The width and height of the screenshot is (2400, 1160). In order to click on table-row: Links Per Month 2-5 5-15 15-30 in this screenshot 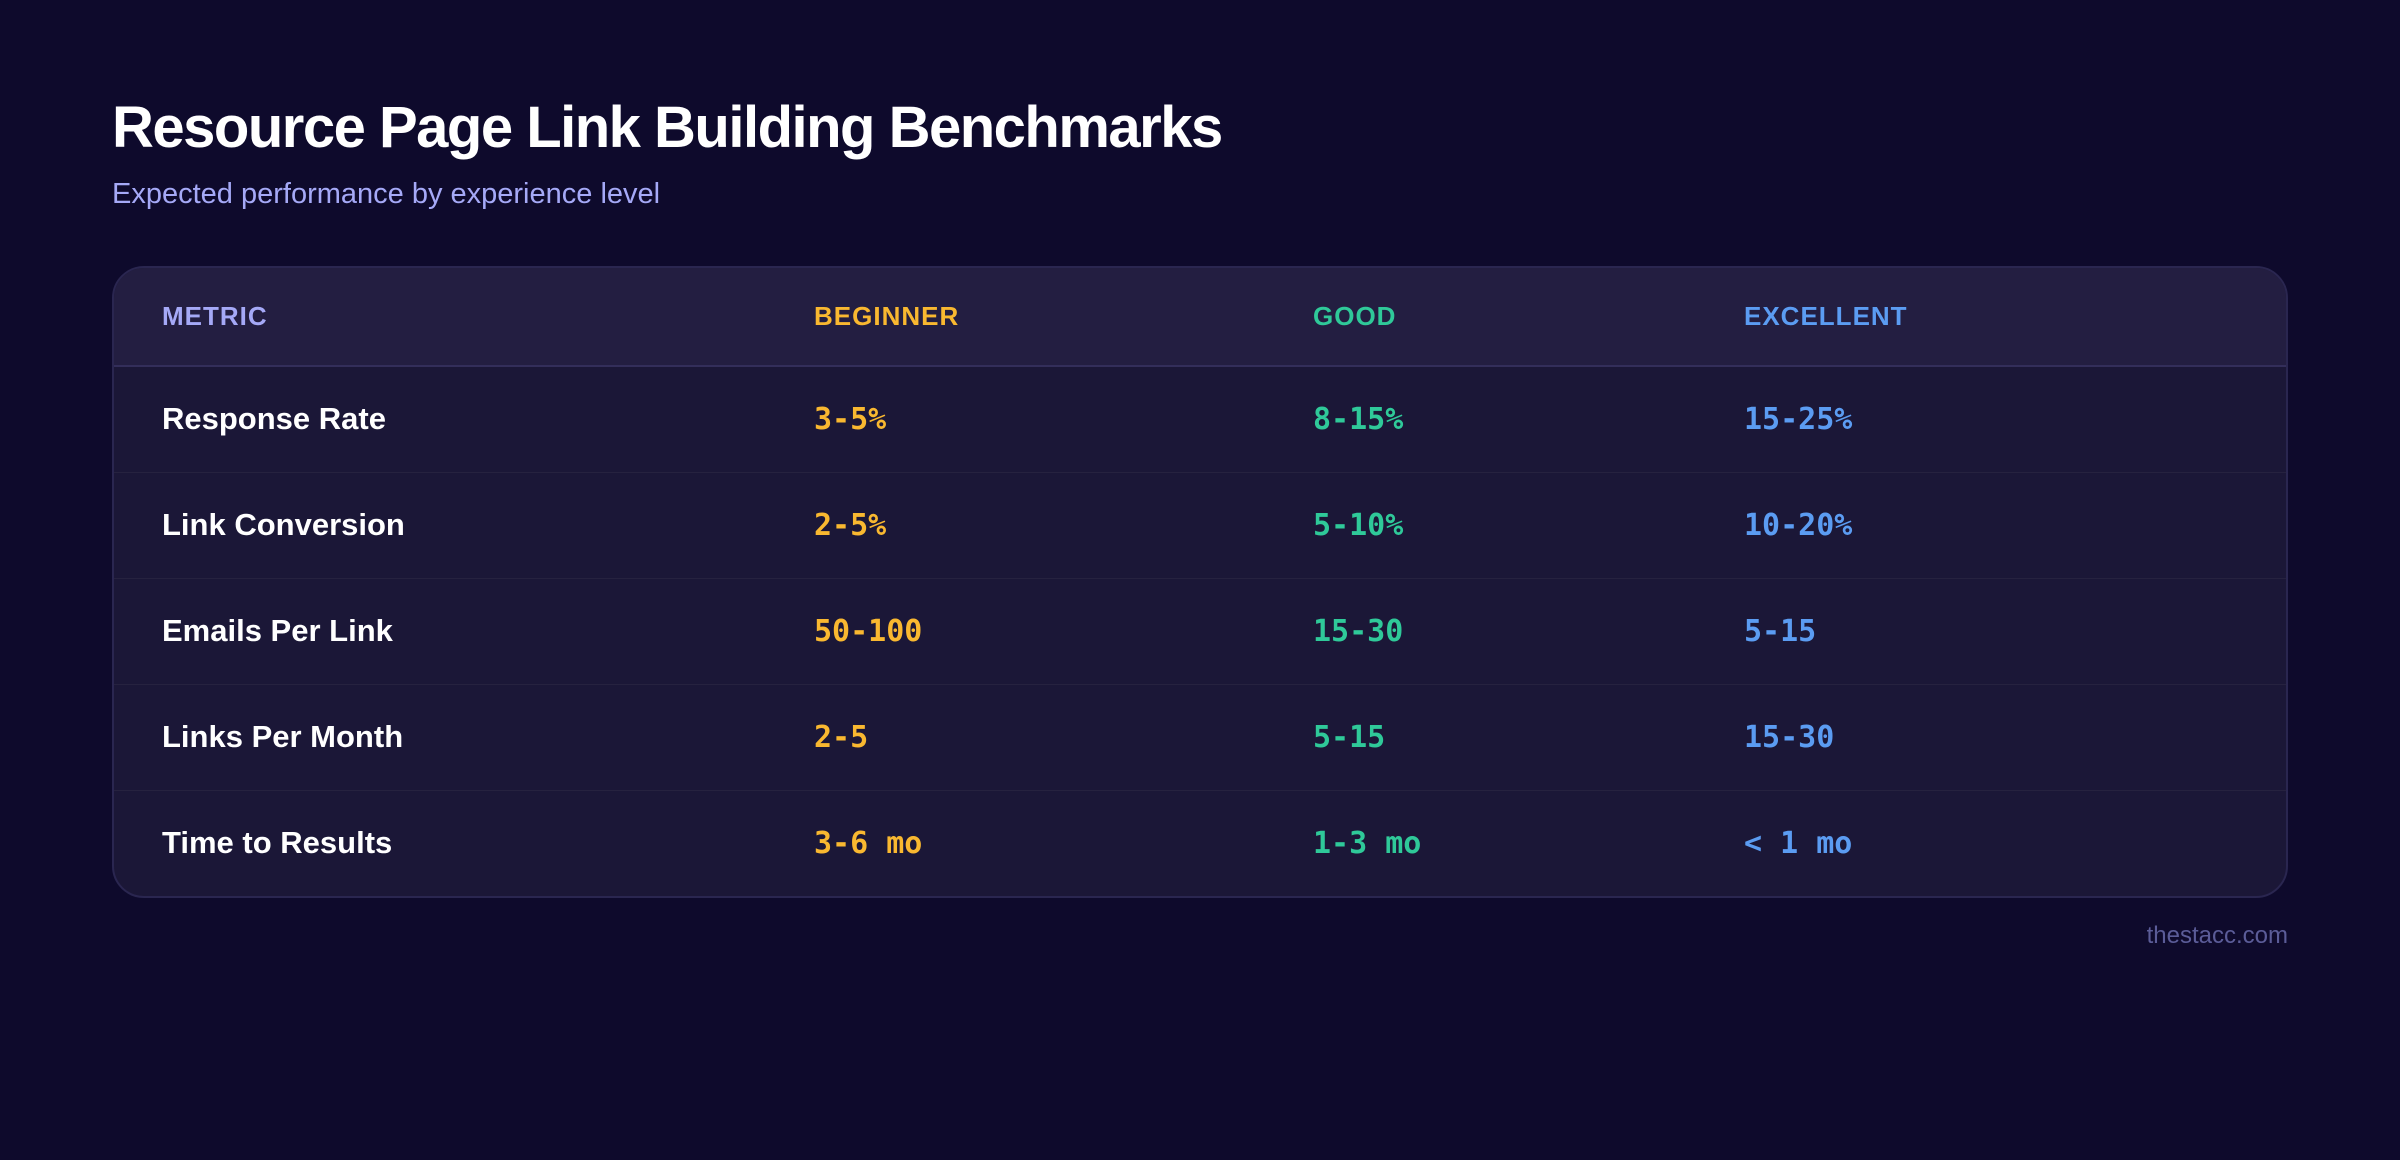, I will do `click(1200, 736)`.